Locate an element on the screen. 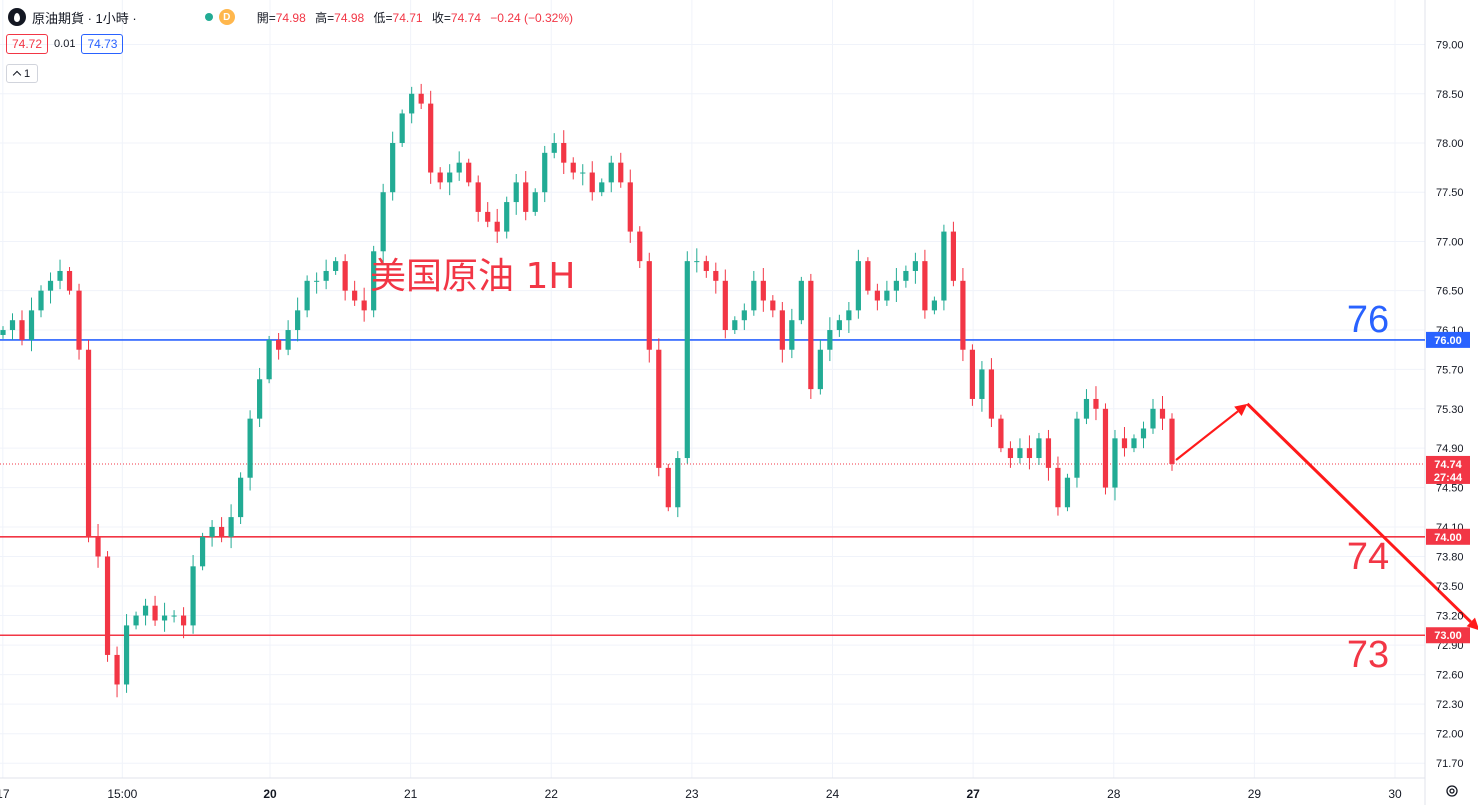 The image size is (1478, 805). time-axis: 17 15:00 20 21 22 23 24 27 28 29 30 is located at coordinates (701, 794).